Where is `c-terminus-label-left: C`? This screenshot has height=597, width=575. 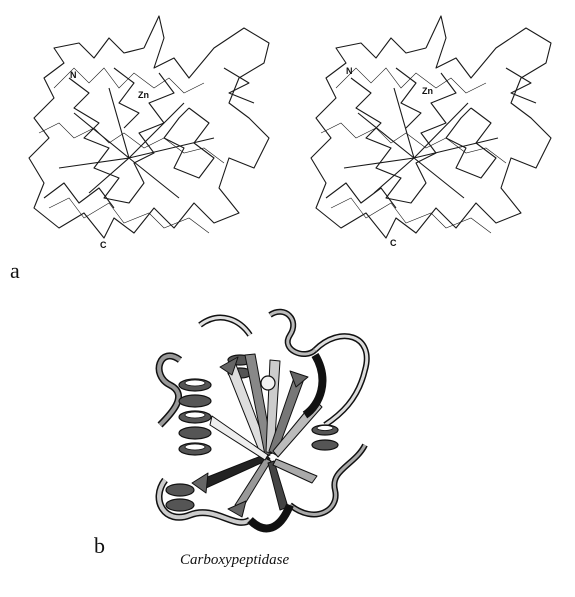
c-terminus-label-left: C is located at coordinates (103, 245).